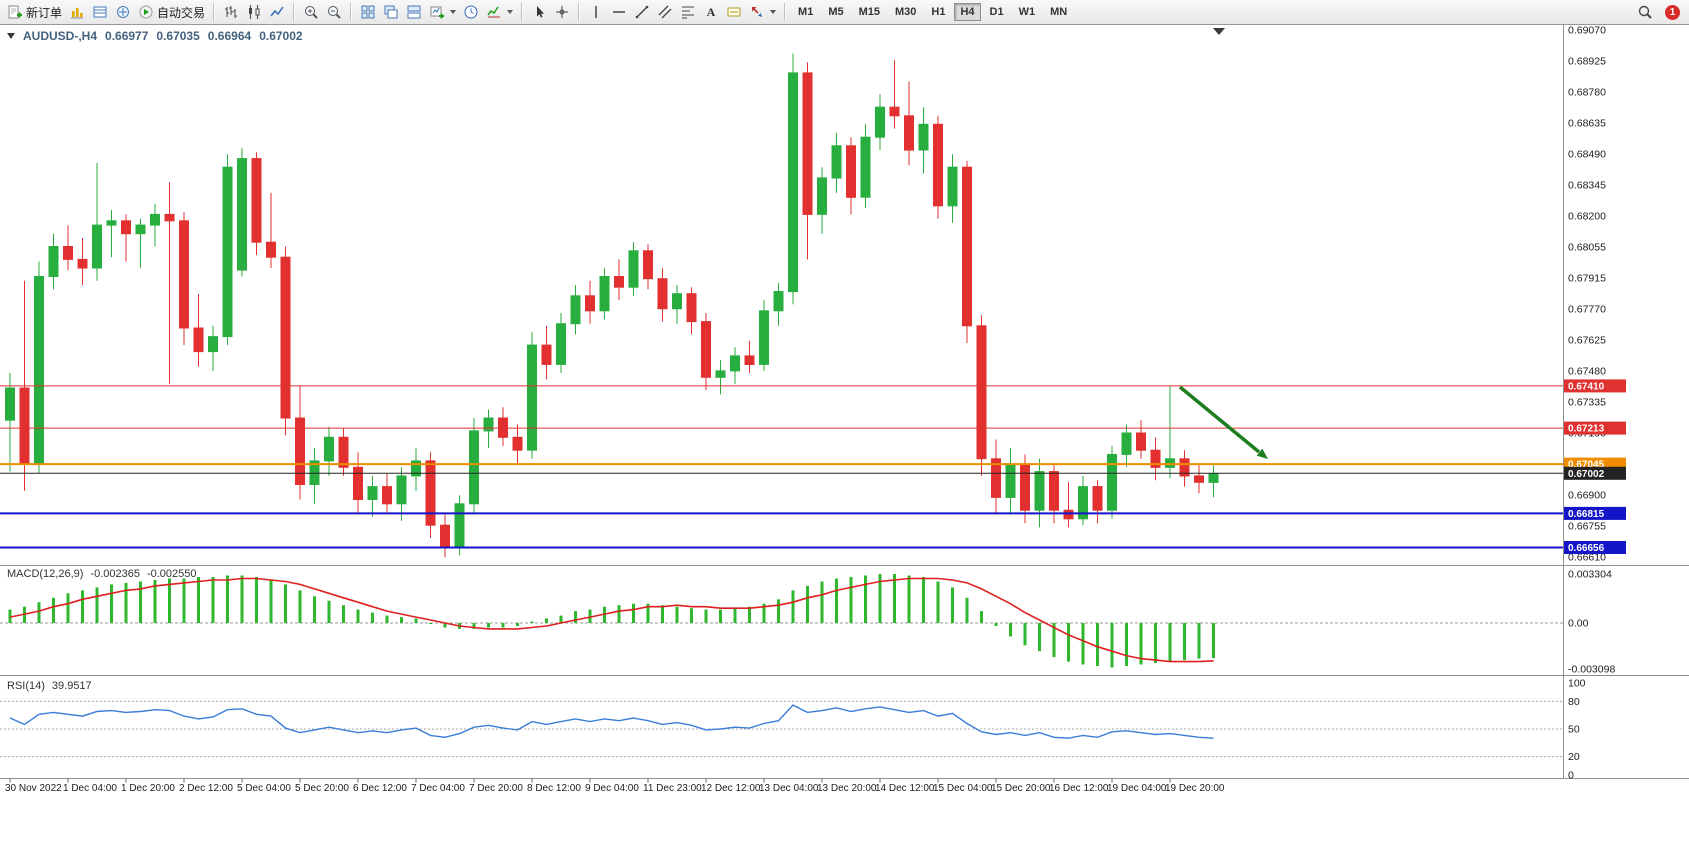  I want to click on autotrading-button: 自动交易, so click(171, 12).